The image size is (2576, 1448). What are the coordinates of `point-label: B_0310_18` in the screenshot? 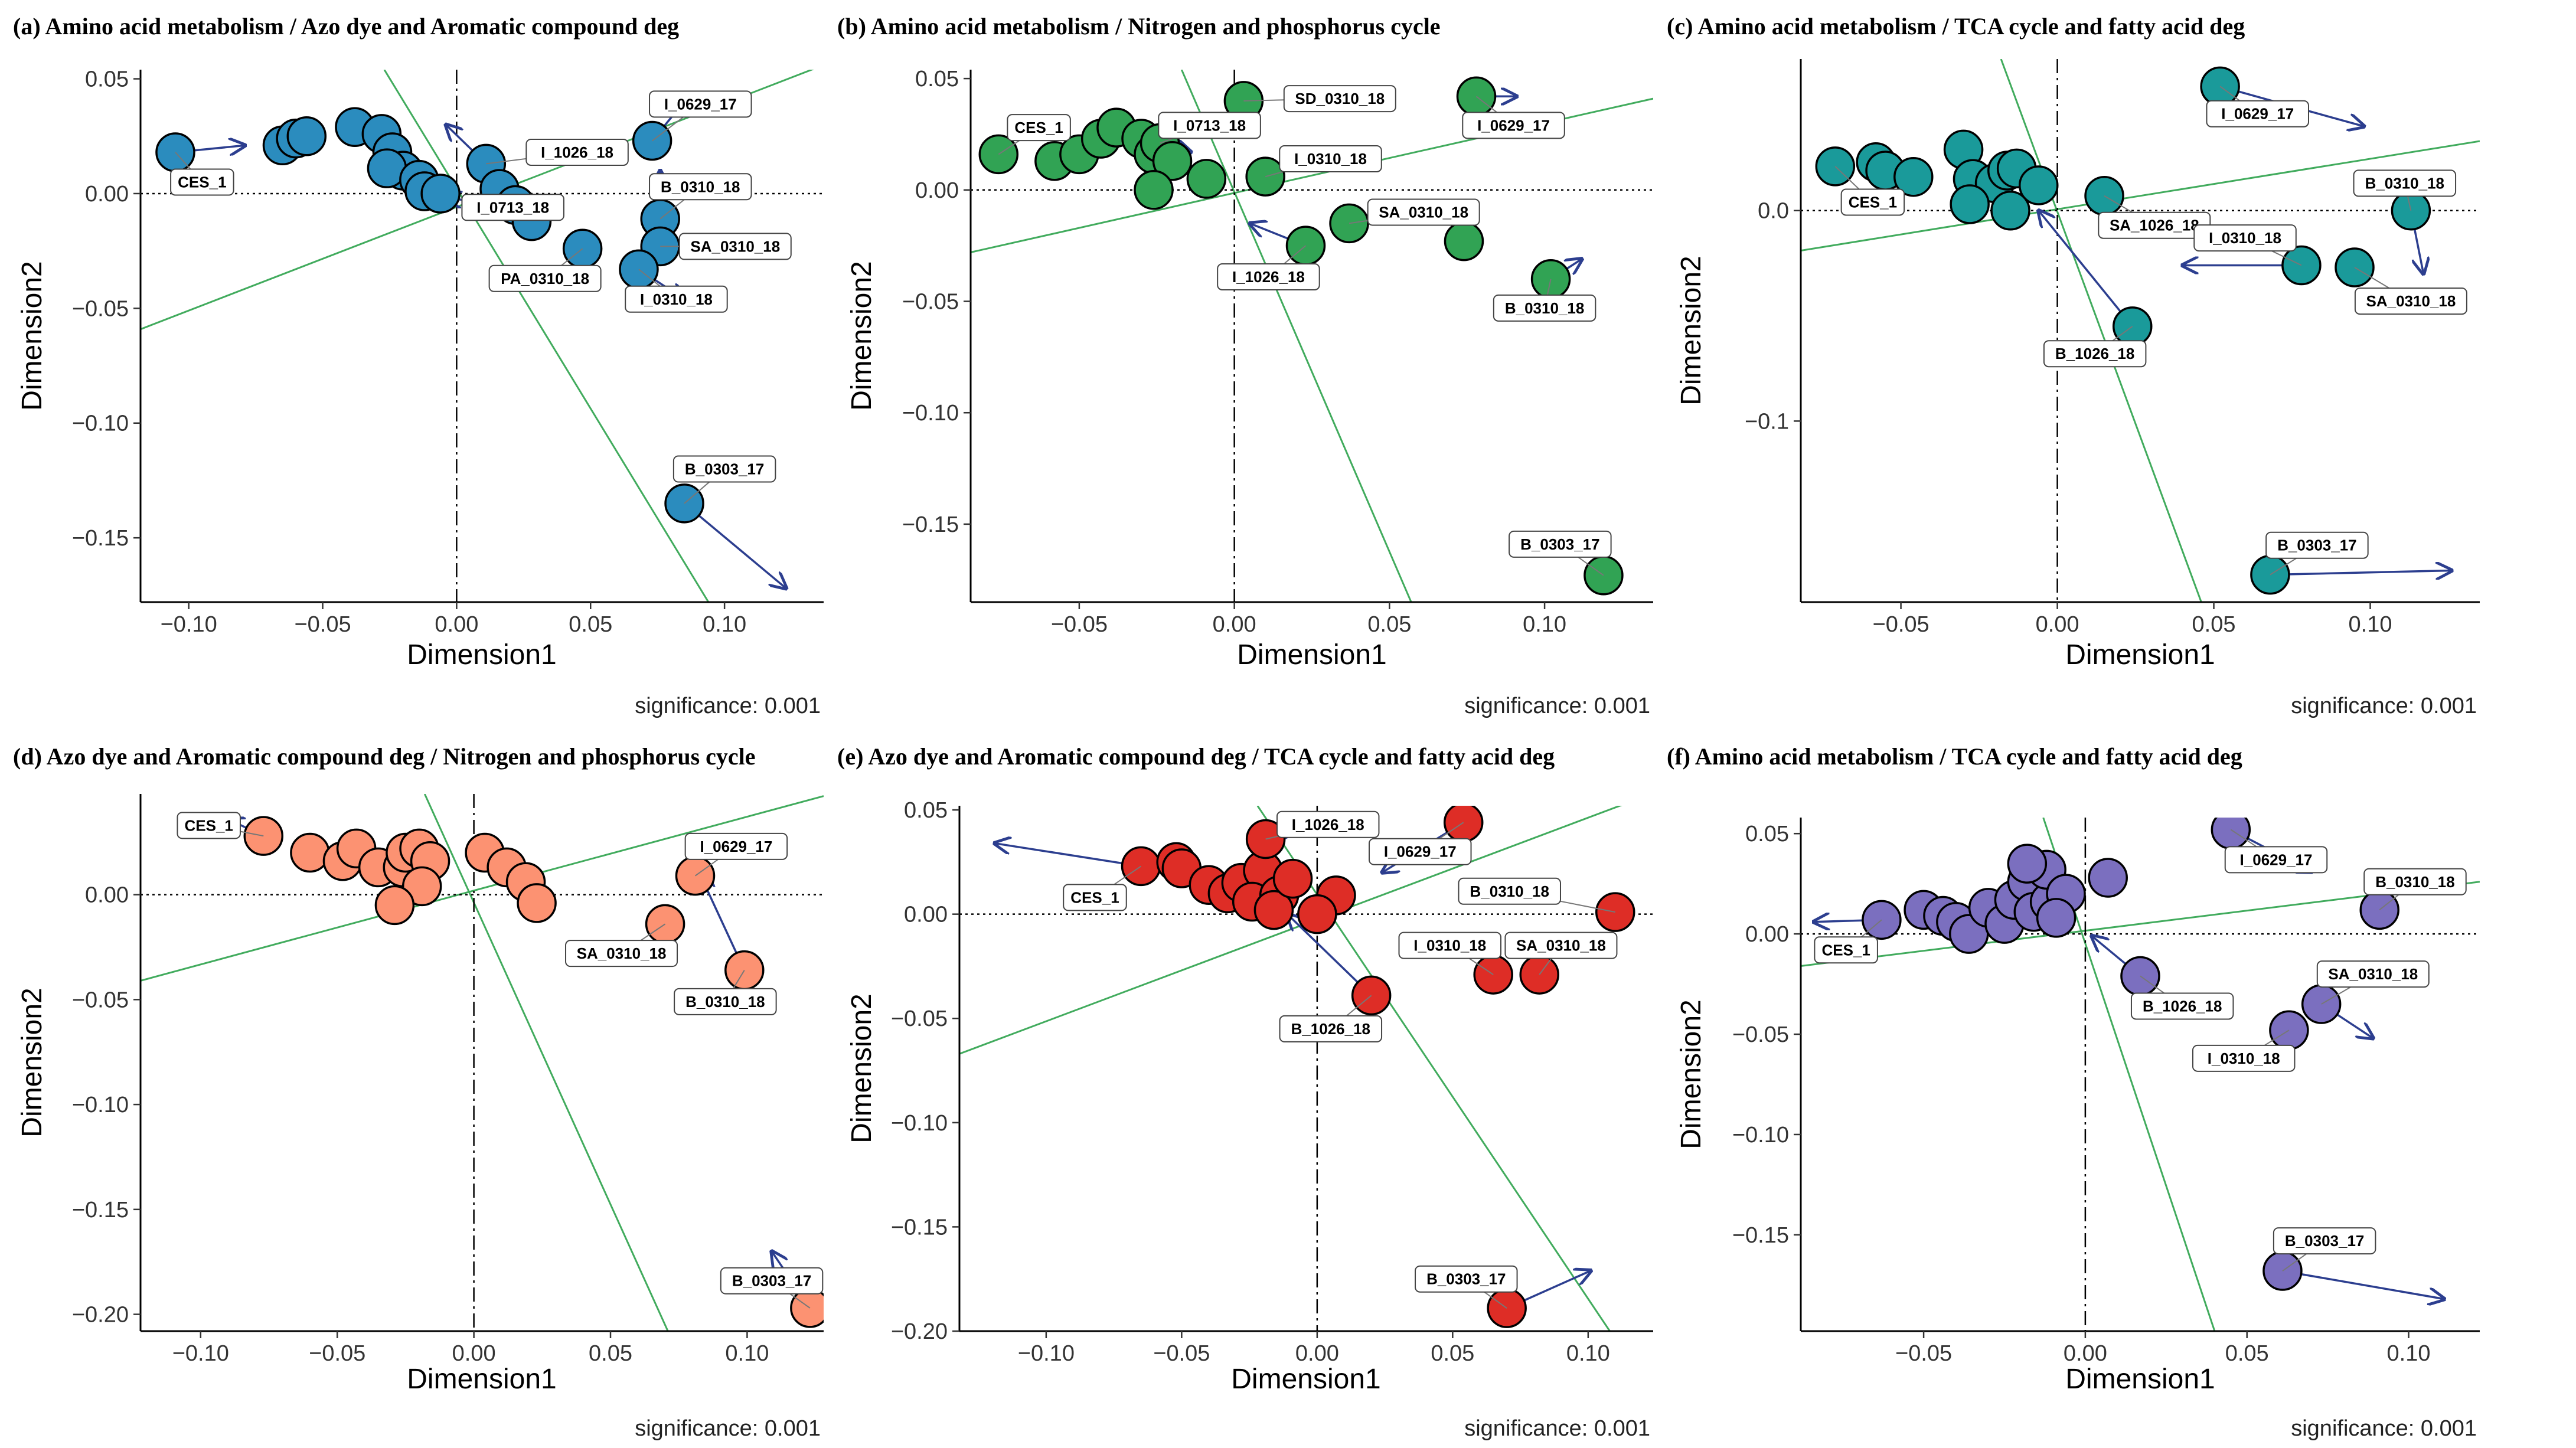 It's located at (700, 187).